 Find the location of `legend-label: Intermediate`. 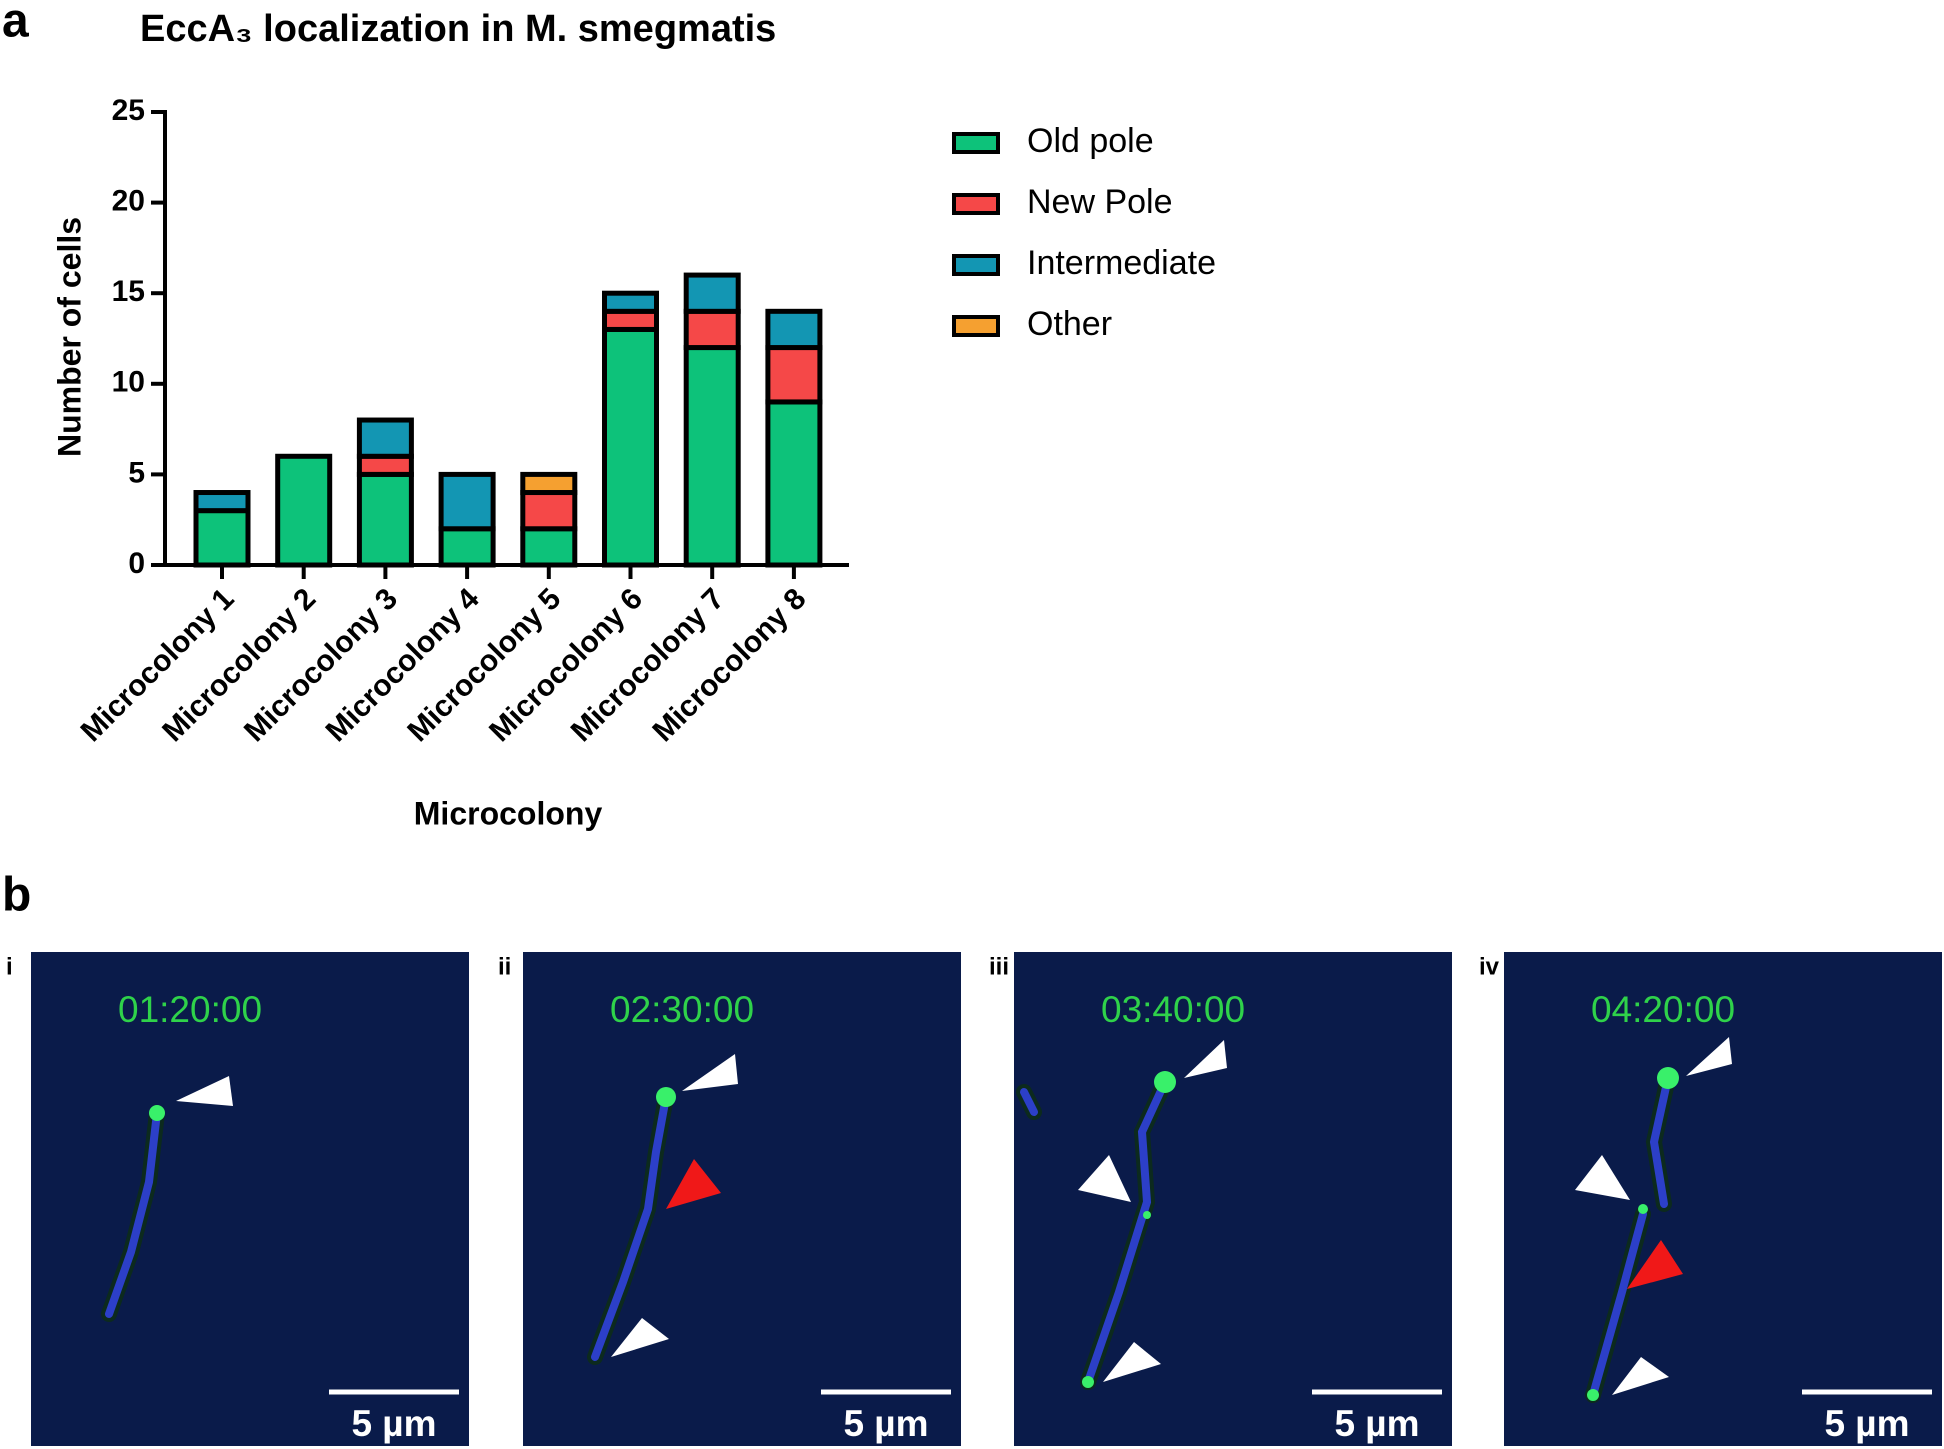

legend-label: Intermediate is located at coordinates (1121, 263).